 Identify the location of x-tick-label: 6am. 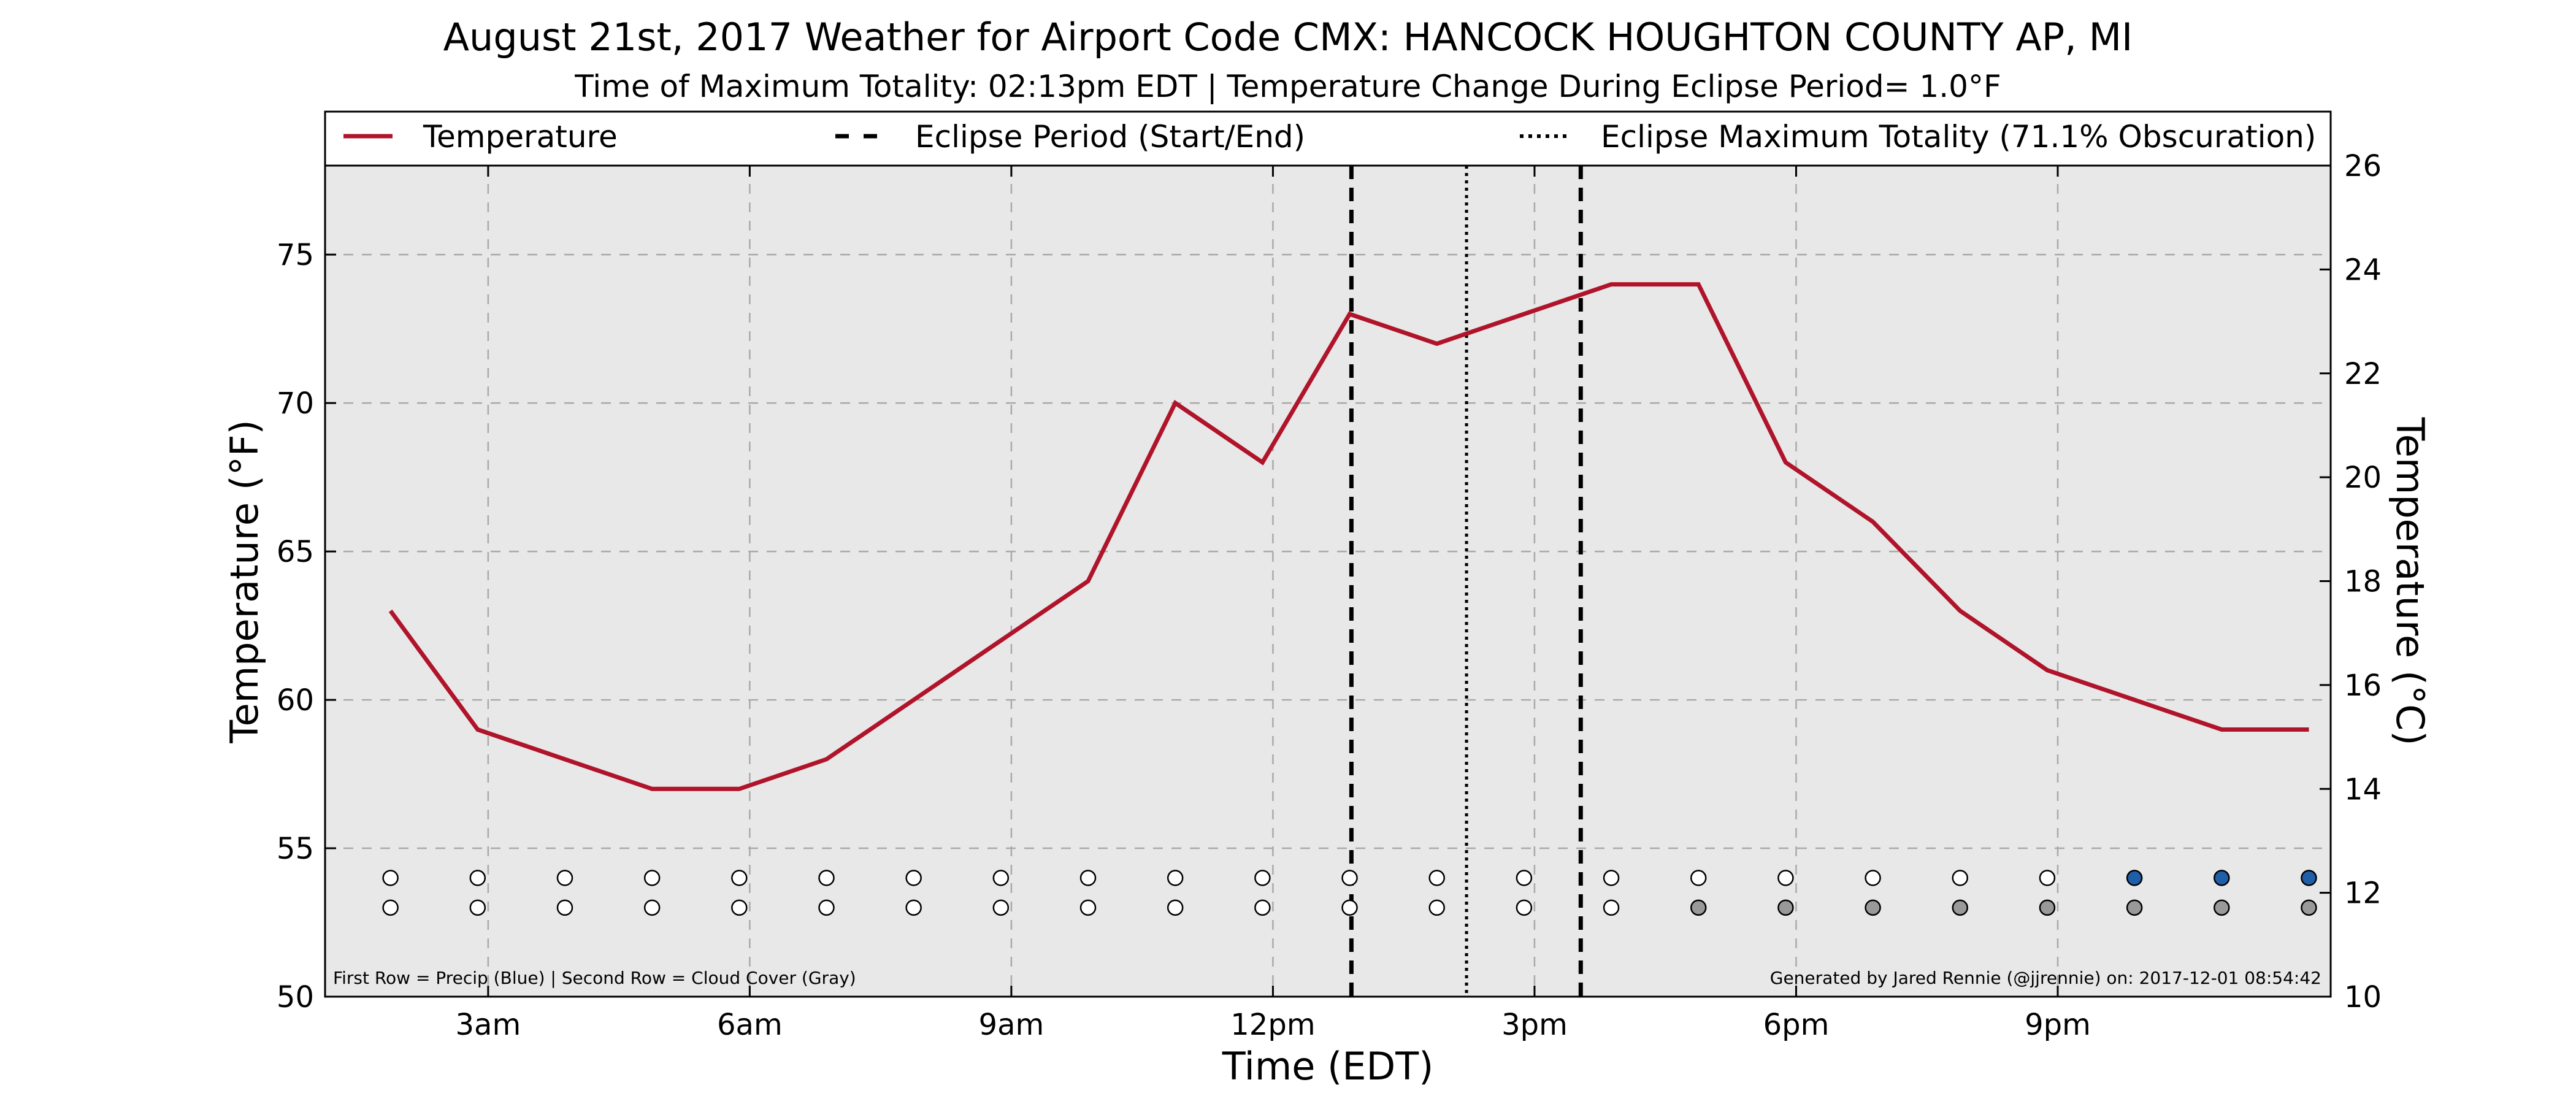
(750, 1025).